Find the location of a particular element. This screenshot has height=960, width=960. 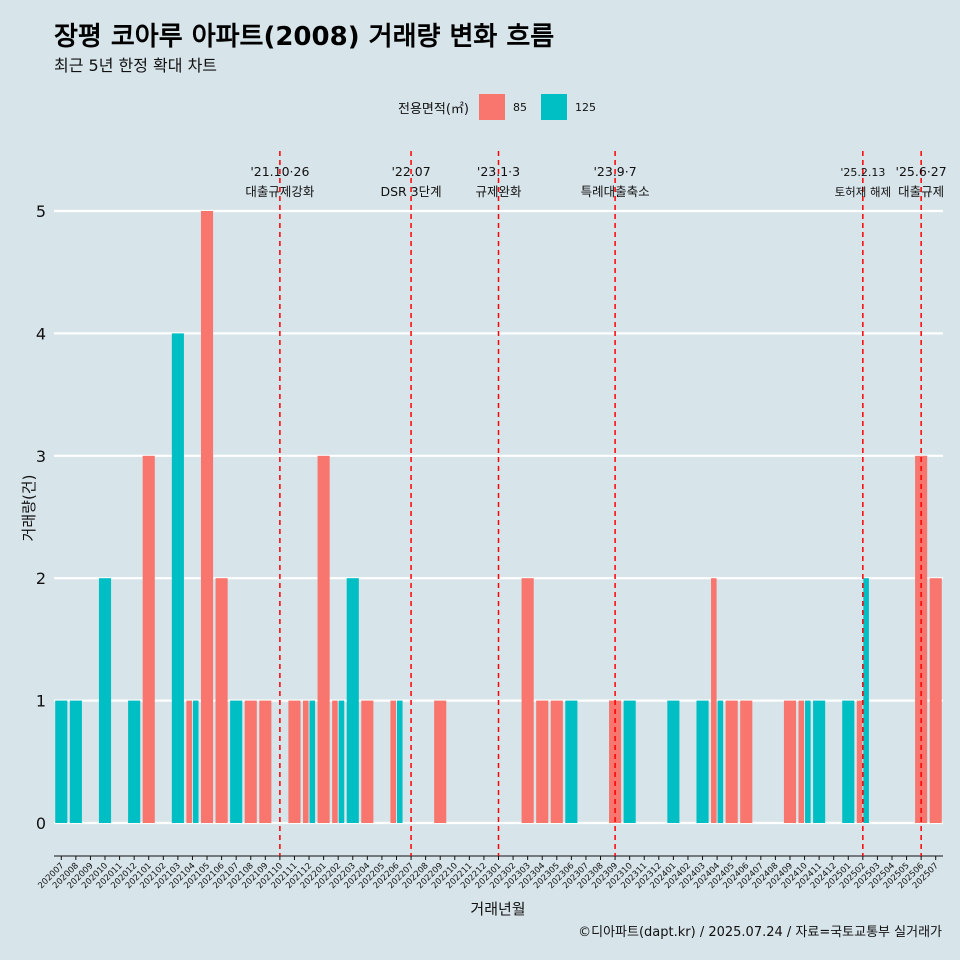

event-label-5: 대출규제 is located at coordinates (921, 191).